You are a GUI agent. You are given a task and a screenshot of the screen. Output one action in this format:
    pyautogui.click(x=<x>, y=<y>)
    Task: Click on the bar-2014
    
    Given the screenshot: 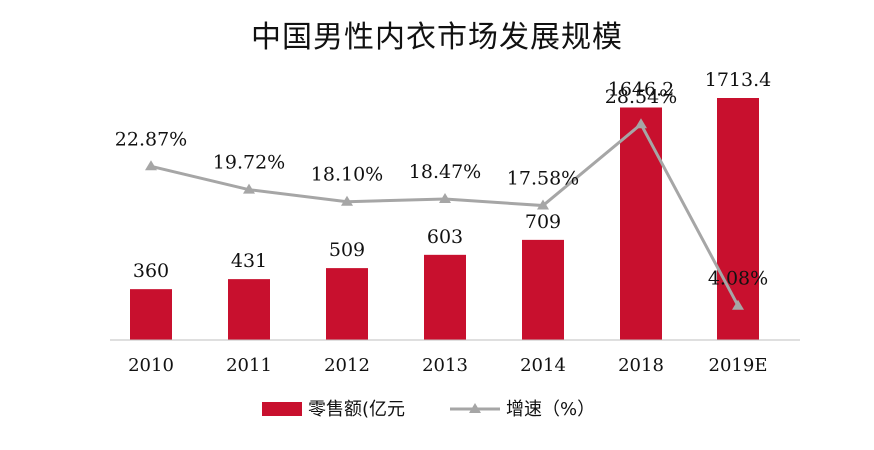 What is the action you would take?
    pyautogui.click(x=543, y=289)
    